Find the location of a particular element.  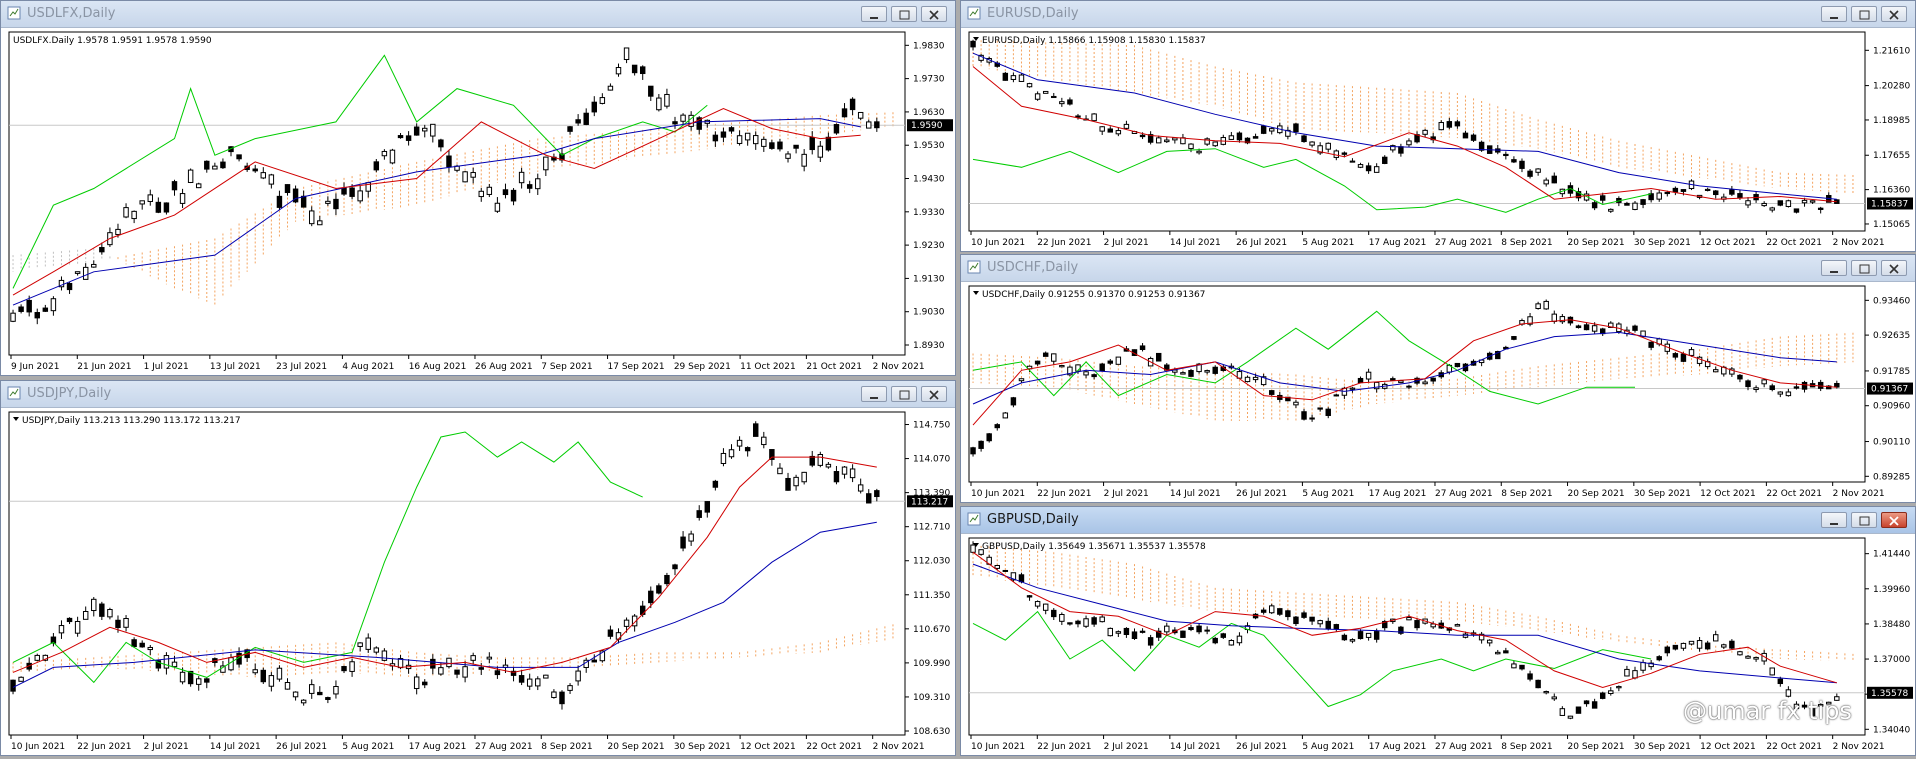

price-tick-label: 112.710 is located at coordinates (931, 528).